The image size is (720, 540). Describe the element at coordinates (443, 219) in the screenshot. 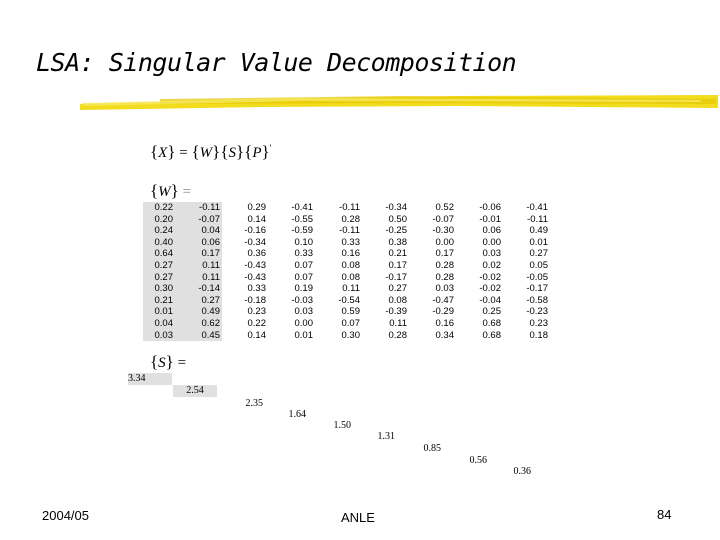

I see `matrix-cell: -0.07` at that location.